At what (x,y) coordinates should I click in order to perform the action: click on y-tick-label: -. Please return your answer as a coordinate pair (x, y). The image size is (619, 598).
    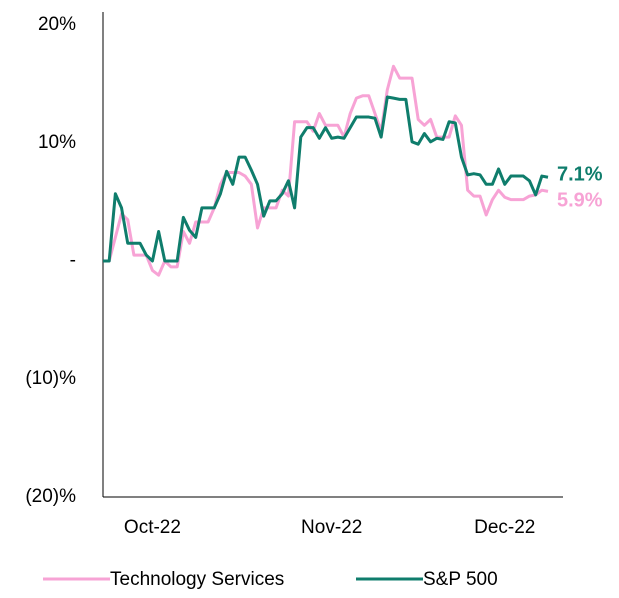
    Looking at the image, I should click on (73, 260).